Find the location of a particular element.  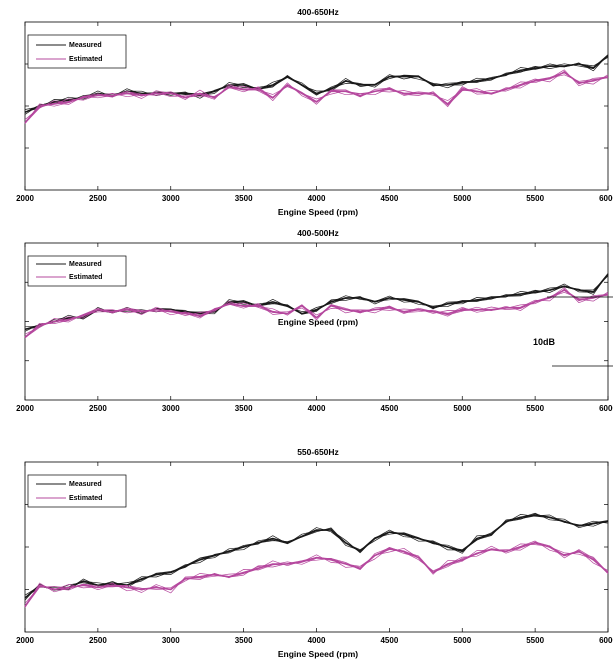

panel-title: 400-500Hz is located at coordinates (318, 233).